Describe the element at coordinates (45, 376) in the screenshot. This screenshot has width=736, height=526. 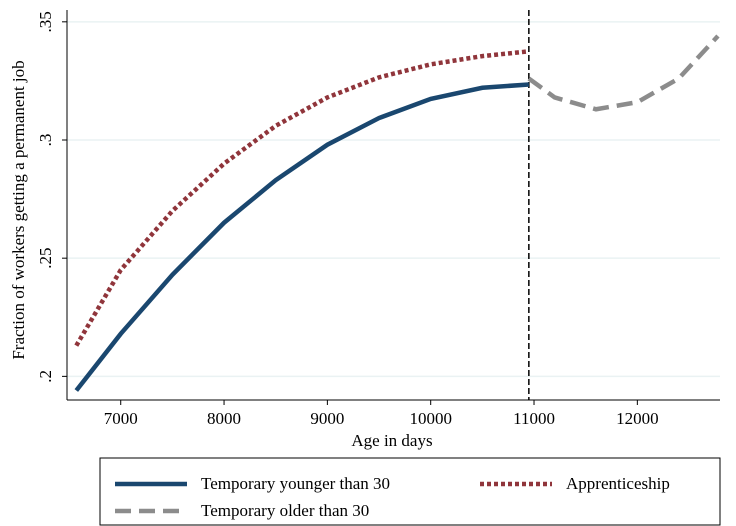
I see `y-tick-label: .2` at that location.